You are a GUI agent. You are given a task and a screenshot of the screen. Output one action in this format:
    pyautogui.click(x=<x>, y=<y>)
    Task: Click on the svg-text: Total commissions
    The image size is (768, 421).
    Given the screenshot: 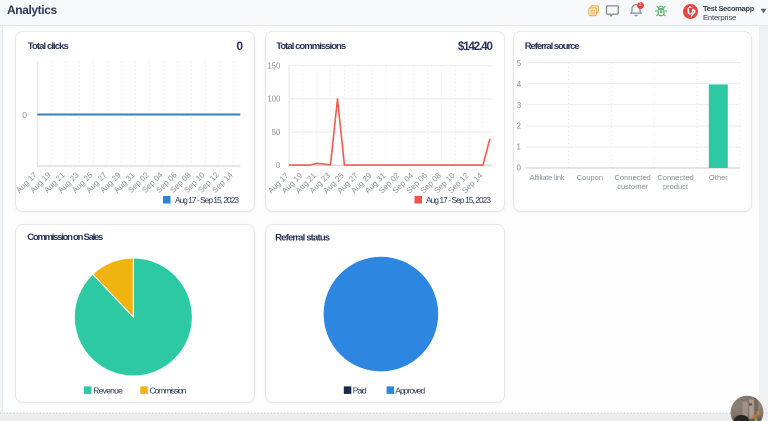 What is the action you would take?
    pyautogui.click(x=311, y=46)
    